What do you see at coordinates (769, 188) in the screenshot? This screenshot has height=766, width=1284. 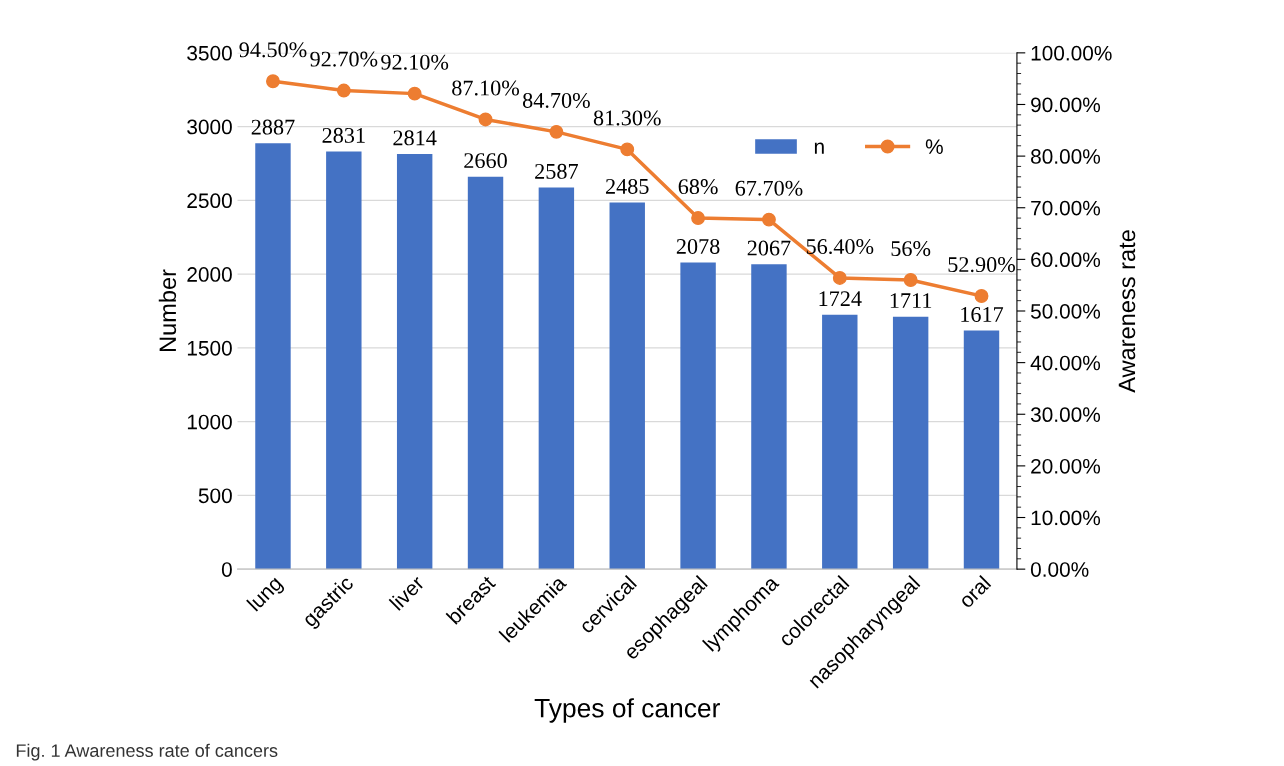 I see `data-label: 67.70%` at bounding box center [769, 188].